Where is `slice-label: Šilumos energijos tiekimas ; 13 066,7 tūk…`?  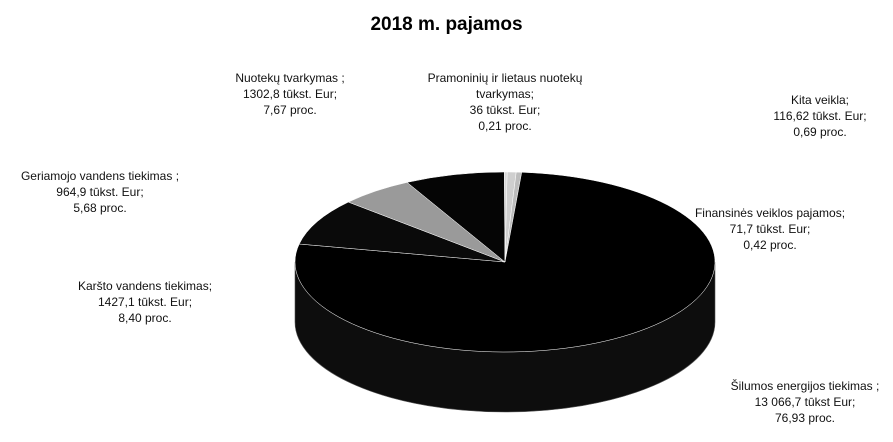 slice-label: Šilumos energijos tiekimas ; 13 066,7 tūk… is located at coordinates (804, 402).